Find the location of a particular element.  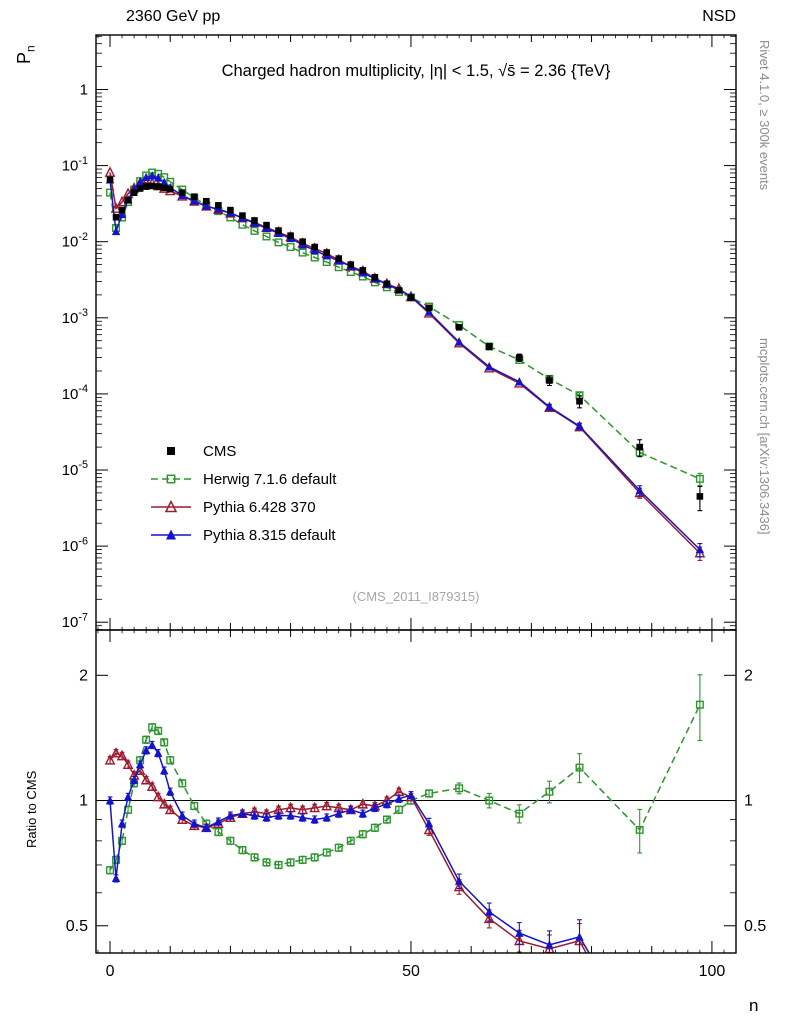

legend-item-cms: CMS is located at coordinates (242, 451).